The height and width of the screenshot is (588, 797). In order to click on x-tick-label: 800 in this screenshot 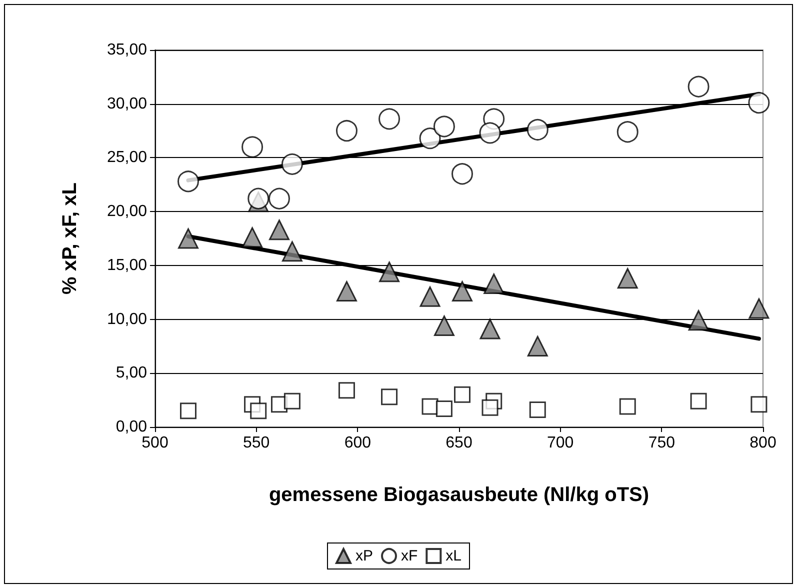, I will do `click(763, 443)`.